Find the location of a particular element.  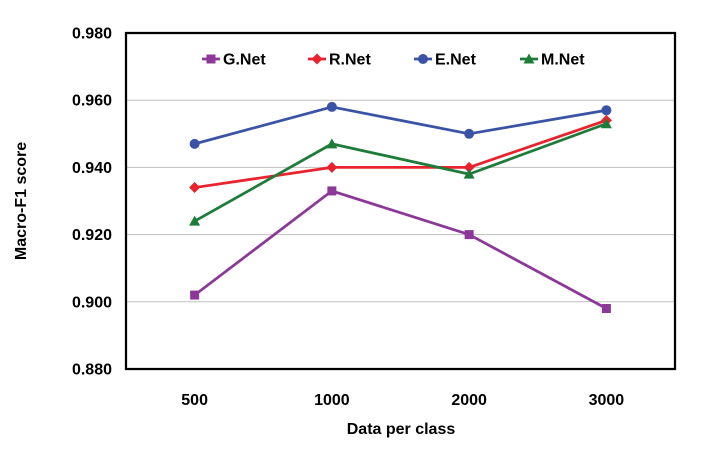

x-tick-label: 3000 is located at coordinates (607, 400).